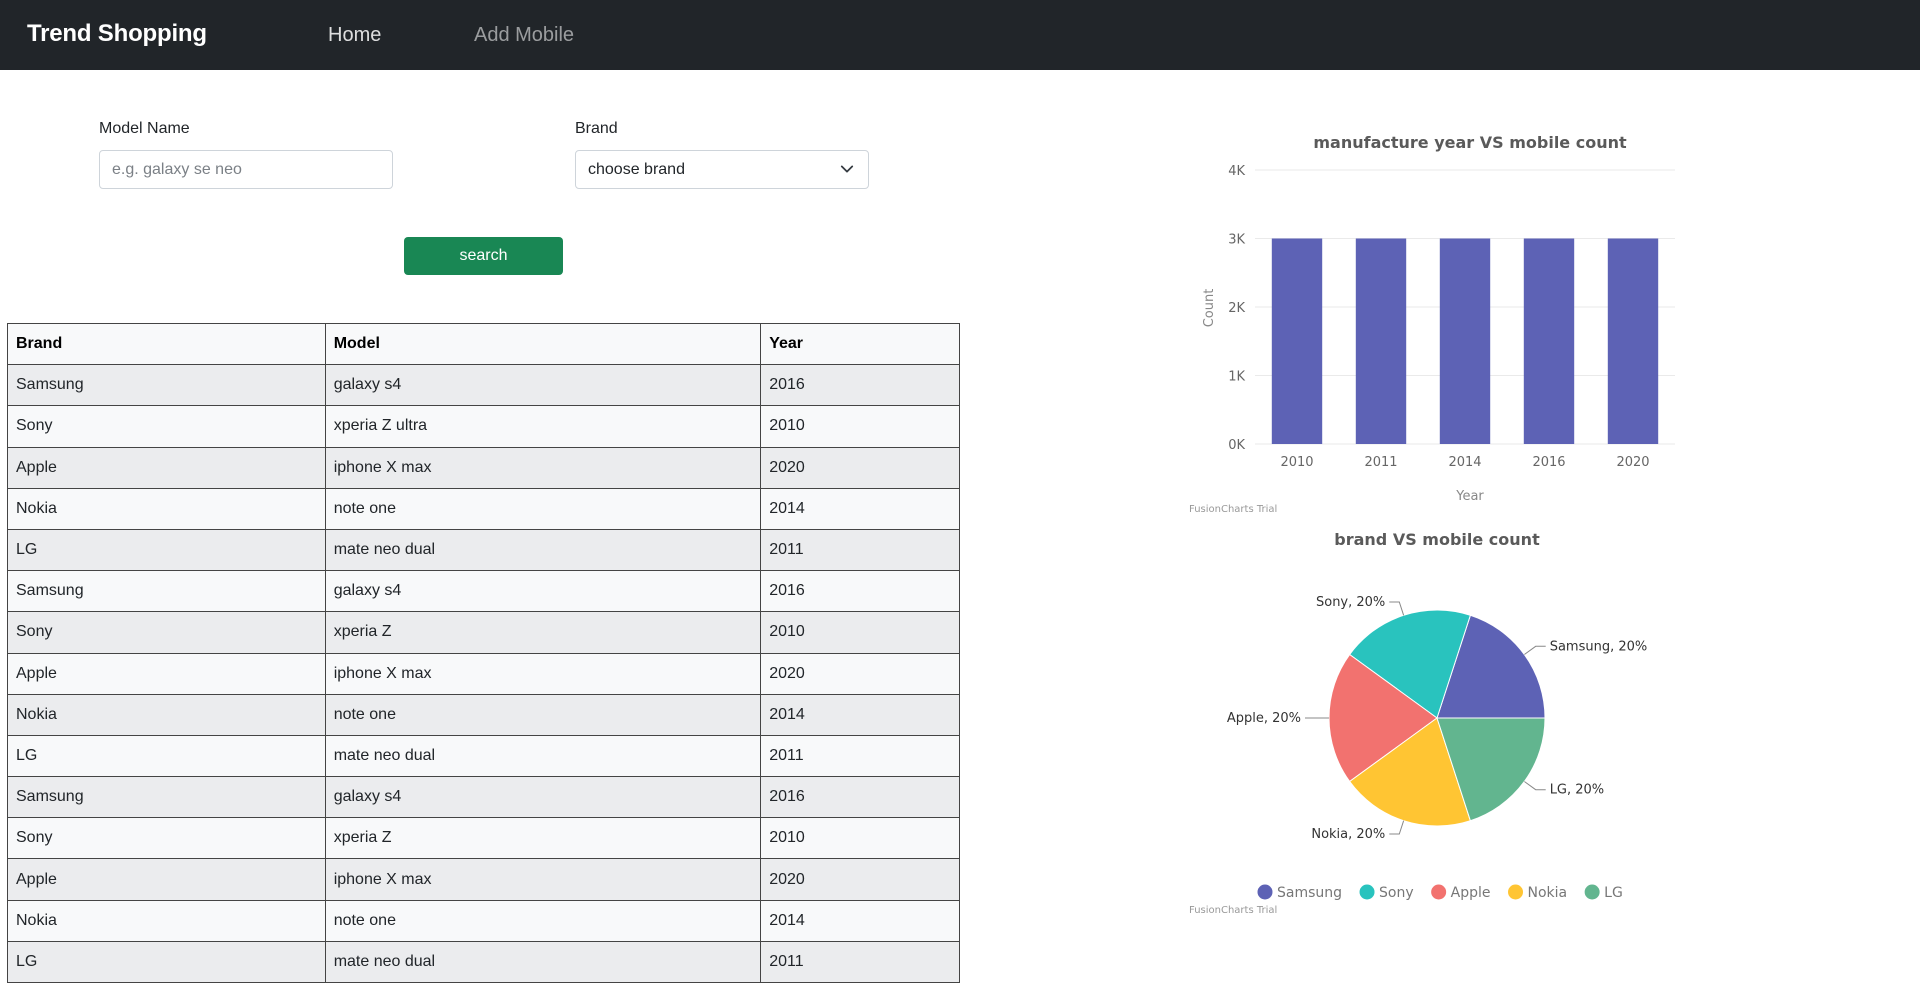  Describe the element at coordinates (166, 344) in the screenshot. I see `column-header-brand: Brand` at that location.